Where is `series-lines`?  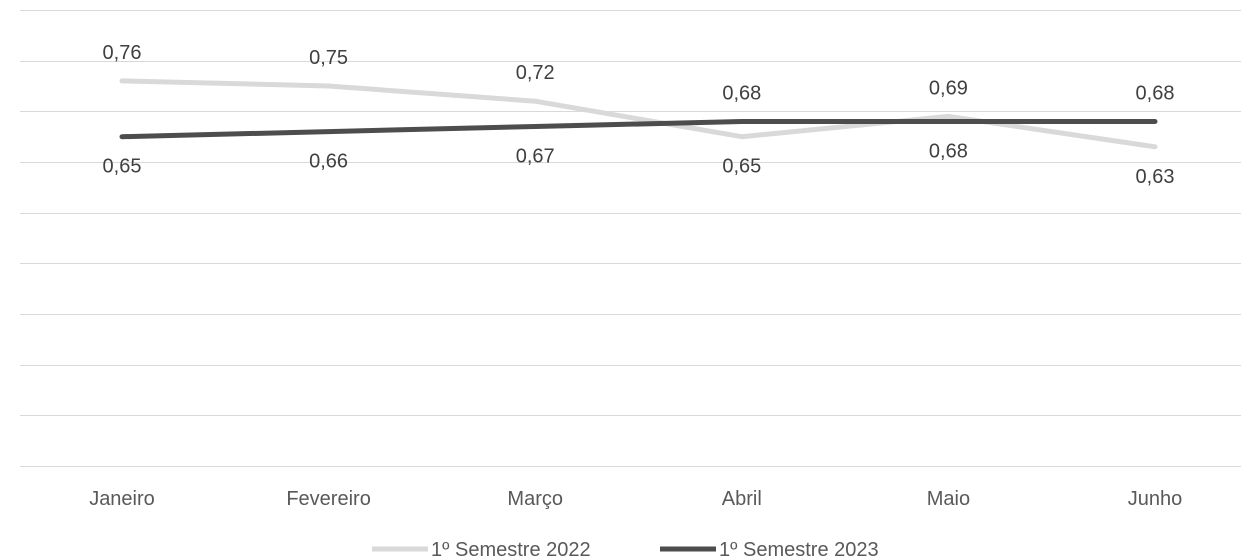 series-lines is located at coordinates (638, 114).